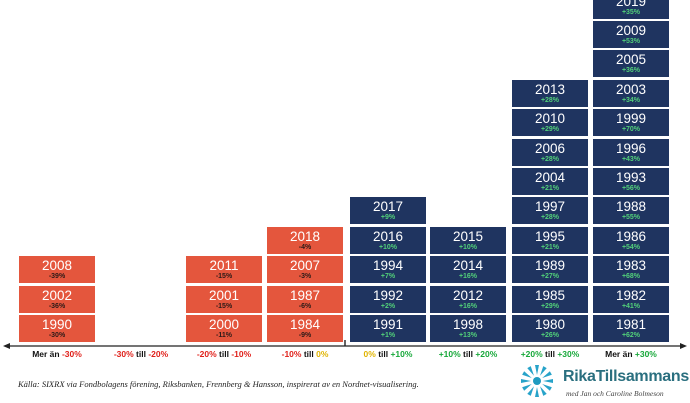 The height and width of the screenshot is (403, 690). Describe the element at coordinates (631, 60) in the screenshot. I see `year-label: 2005` at that location.